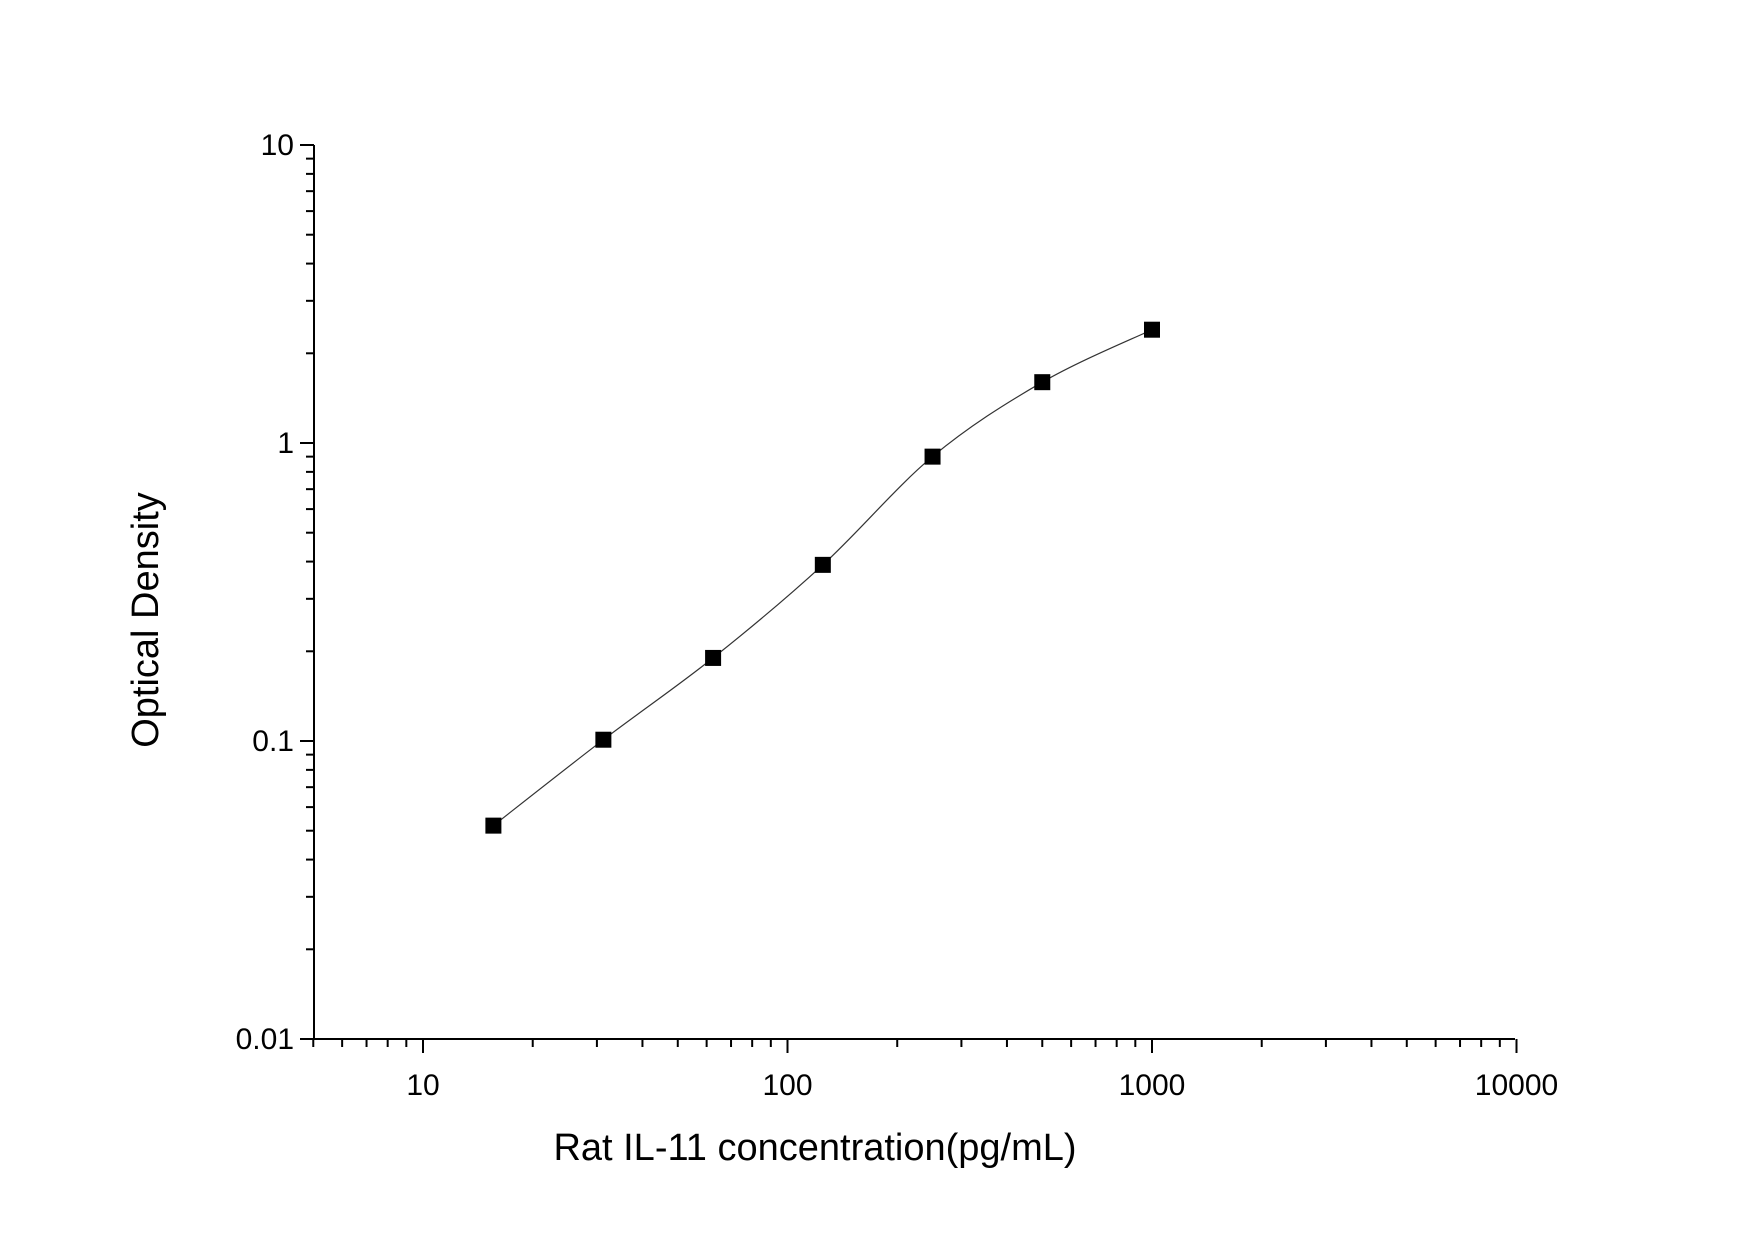  I want to click on y-tick-label: 0.1, so click(273, 741).